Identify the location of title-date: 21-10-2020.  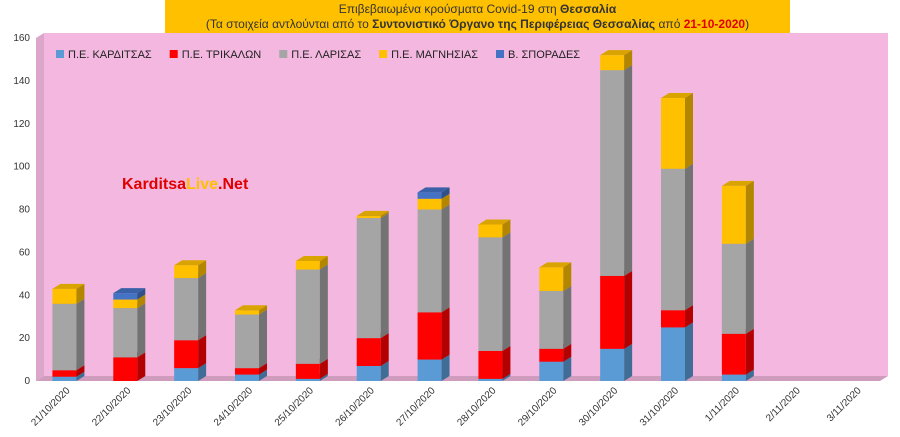
(714, 24).